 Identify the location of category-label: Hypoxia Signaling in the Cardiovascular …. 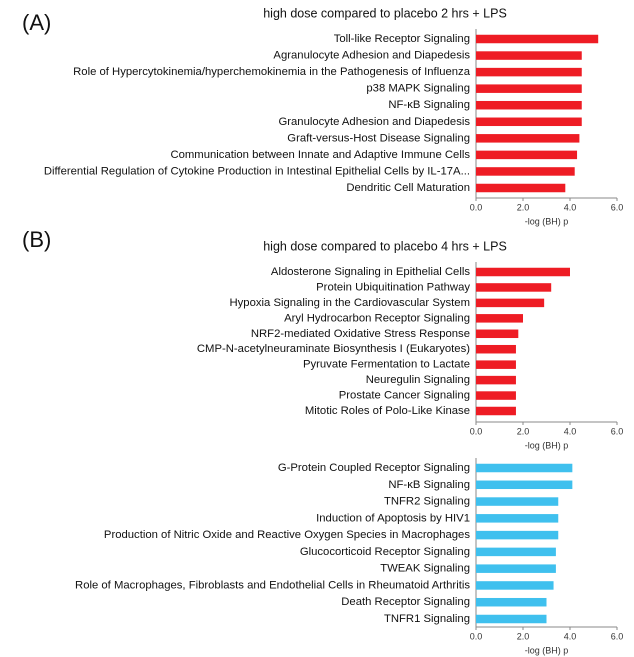
(350, 303).